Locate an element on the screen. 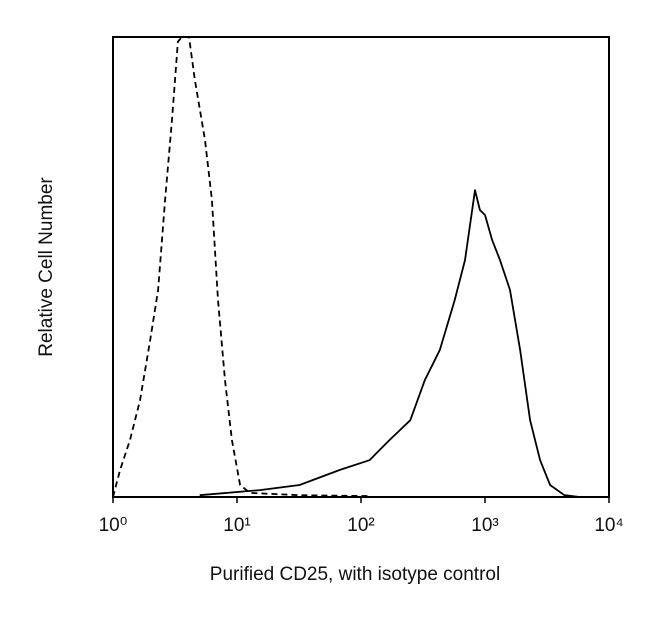 This screenshot has width=650, height=622. x-tick-label: 10⁰ is located at coordinates (113, 525).